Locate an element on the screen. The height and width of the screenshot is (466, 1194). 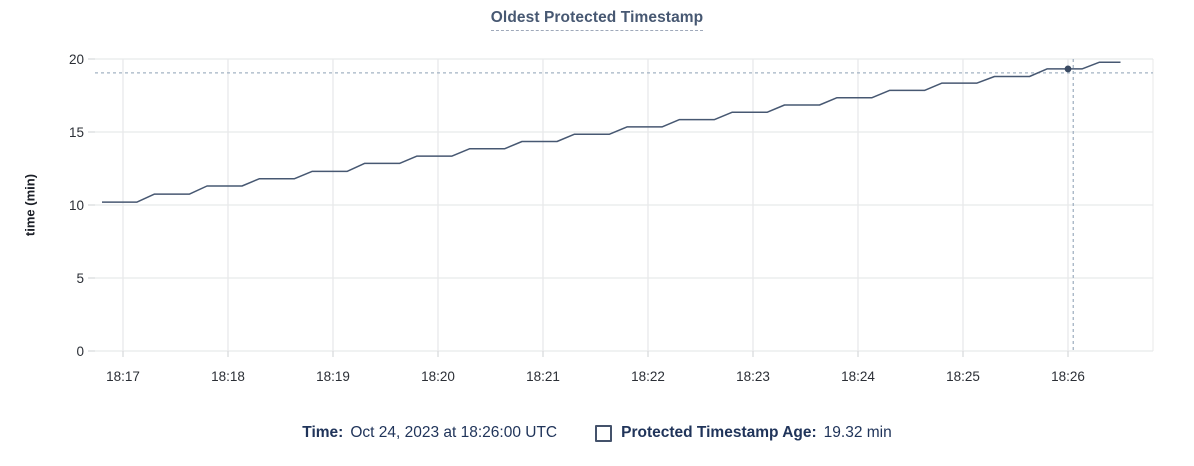
chart-header: Oldest Protected Timestamp is located at coordinates (597, 20).